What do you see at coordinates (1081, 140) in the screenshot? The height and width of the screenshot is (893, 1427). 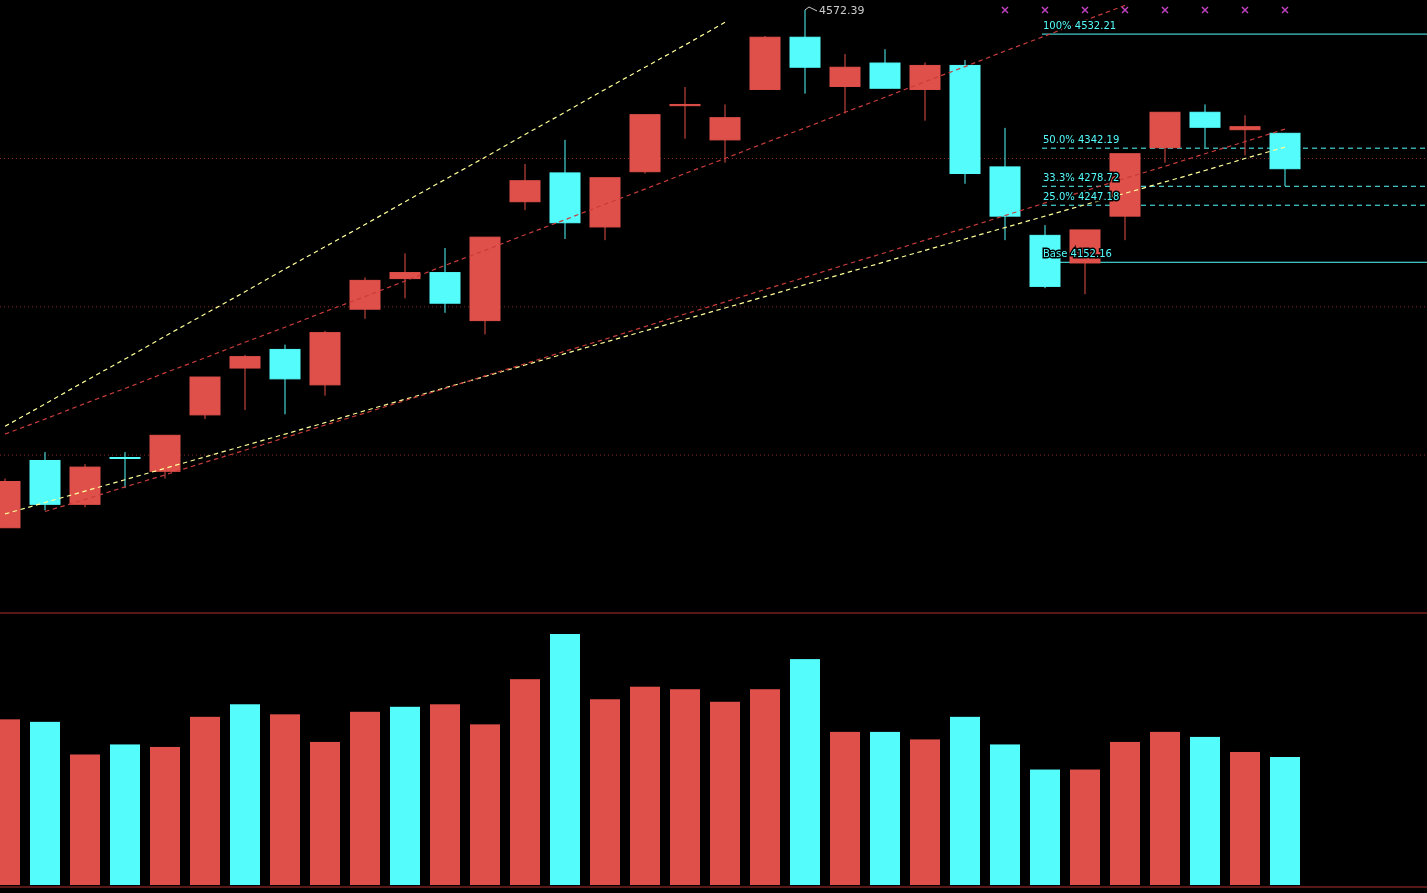 I see `ref-line-label: 50.0% 4342.19` at bounding box center [1081, 140].